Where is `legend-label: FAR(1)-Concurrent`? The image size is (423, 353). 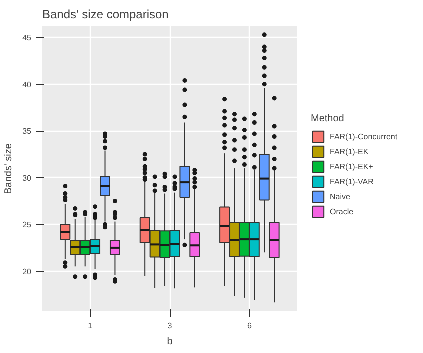 legend-label: FAR(1)-Concurrent is located at coordinates (364, 137).